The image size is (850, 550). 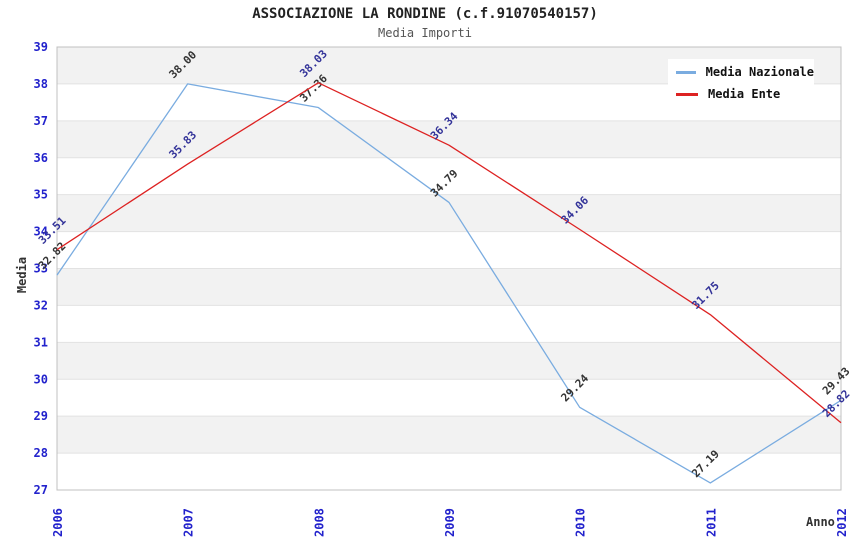 I want to click on y-tick-label: 29, so click(x=41, y=416).